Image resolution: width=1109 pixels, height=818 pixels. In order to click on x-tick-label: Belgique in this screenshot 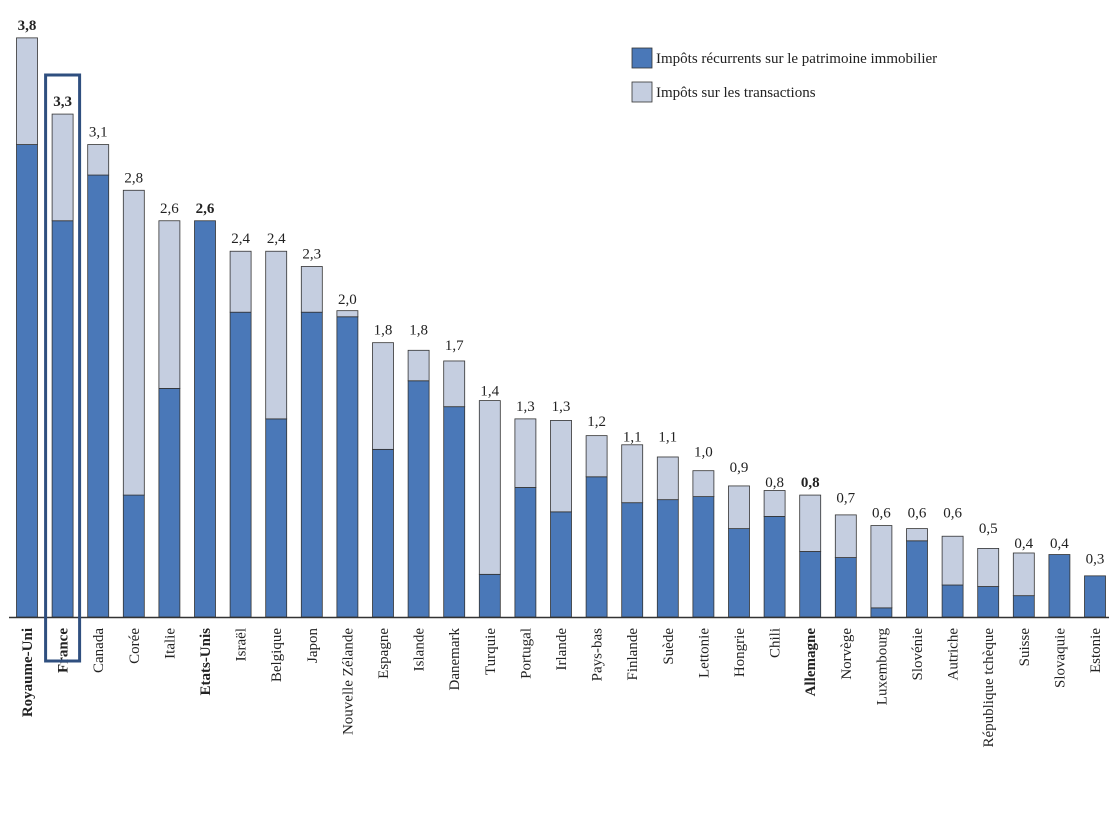, I will do `click(277, 655)`.